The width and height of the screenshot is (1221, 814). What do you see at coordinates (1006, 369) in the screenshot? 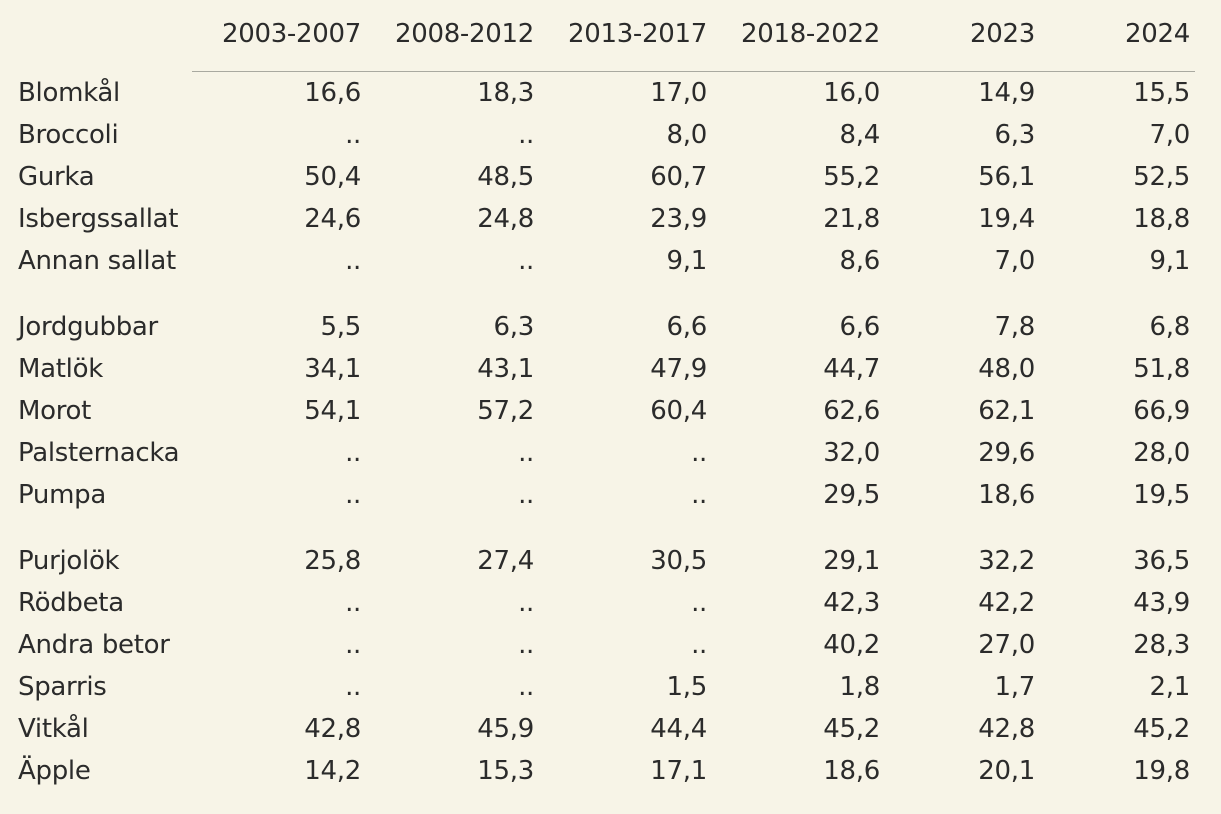
I see `table-cell: 48,0` at bounding box center [1006, 369].